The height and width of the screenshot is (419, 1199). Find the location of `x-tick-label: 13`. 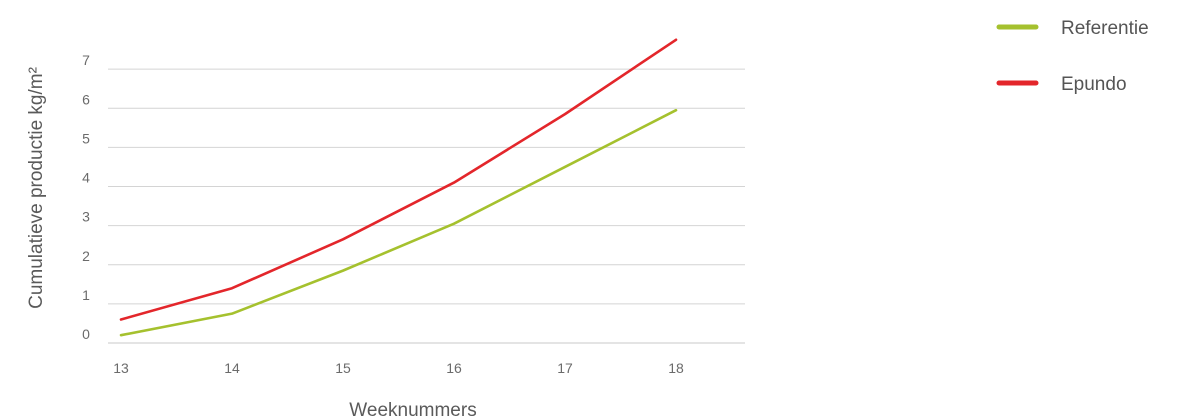

x-tick-label: 13 is located at coordinates (121, 368).